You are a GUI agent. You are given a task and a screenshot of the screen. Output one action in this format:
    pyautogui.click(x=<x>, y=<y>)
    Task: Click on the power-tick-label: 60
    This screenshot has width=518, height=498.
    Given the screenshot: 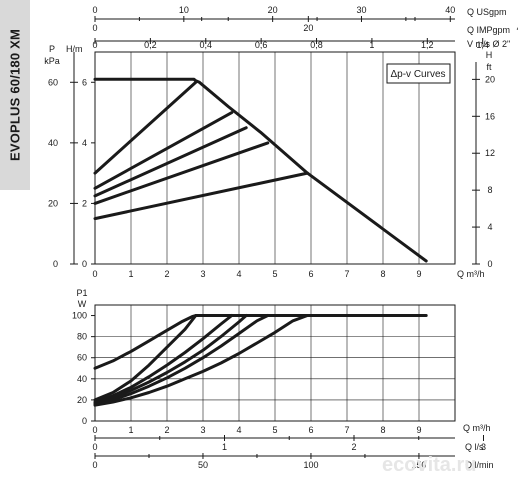 What is the action you would take?
    pyautogui.click(x=82, y=358)
    